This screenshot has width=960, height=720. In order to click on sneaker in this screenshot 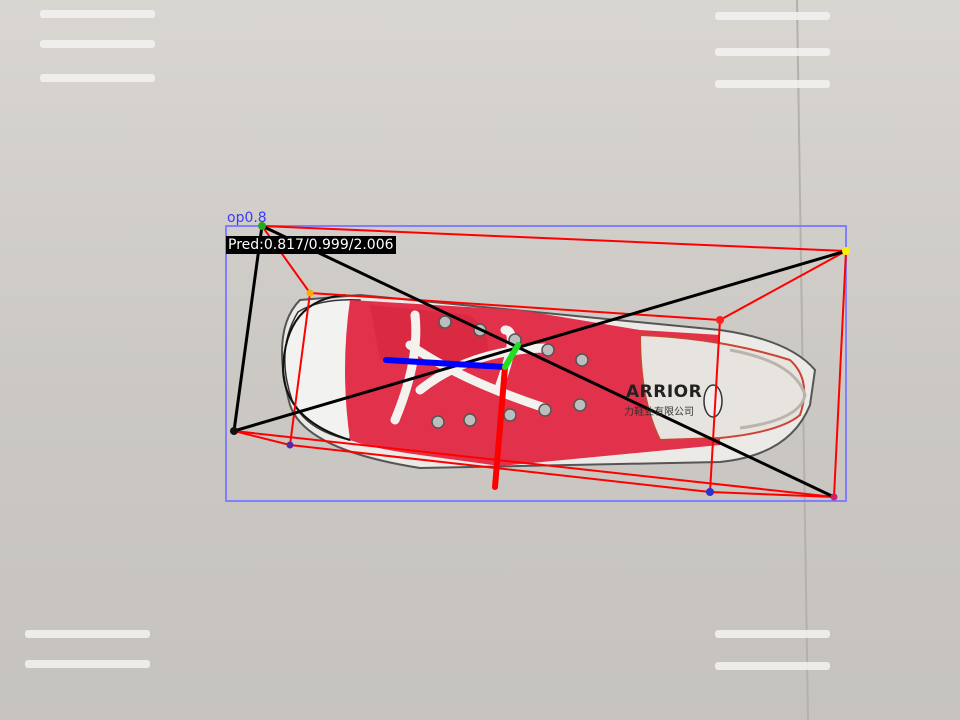, I will do `click(549, 381)`.